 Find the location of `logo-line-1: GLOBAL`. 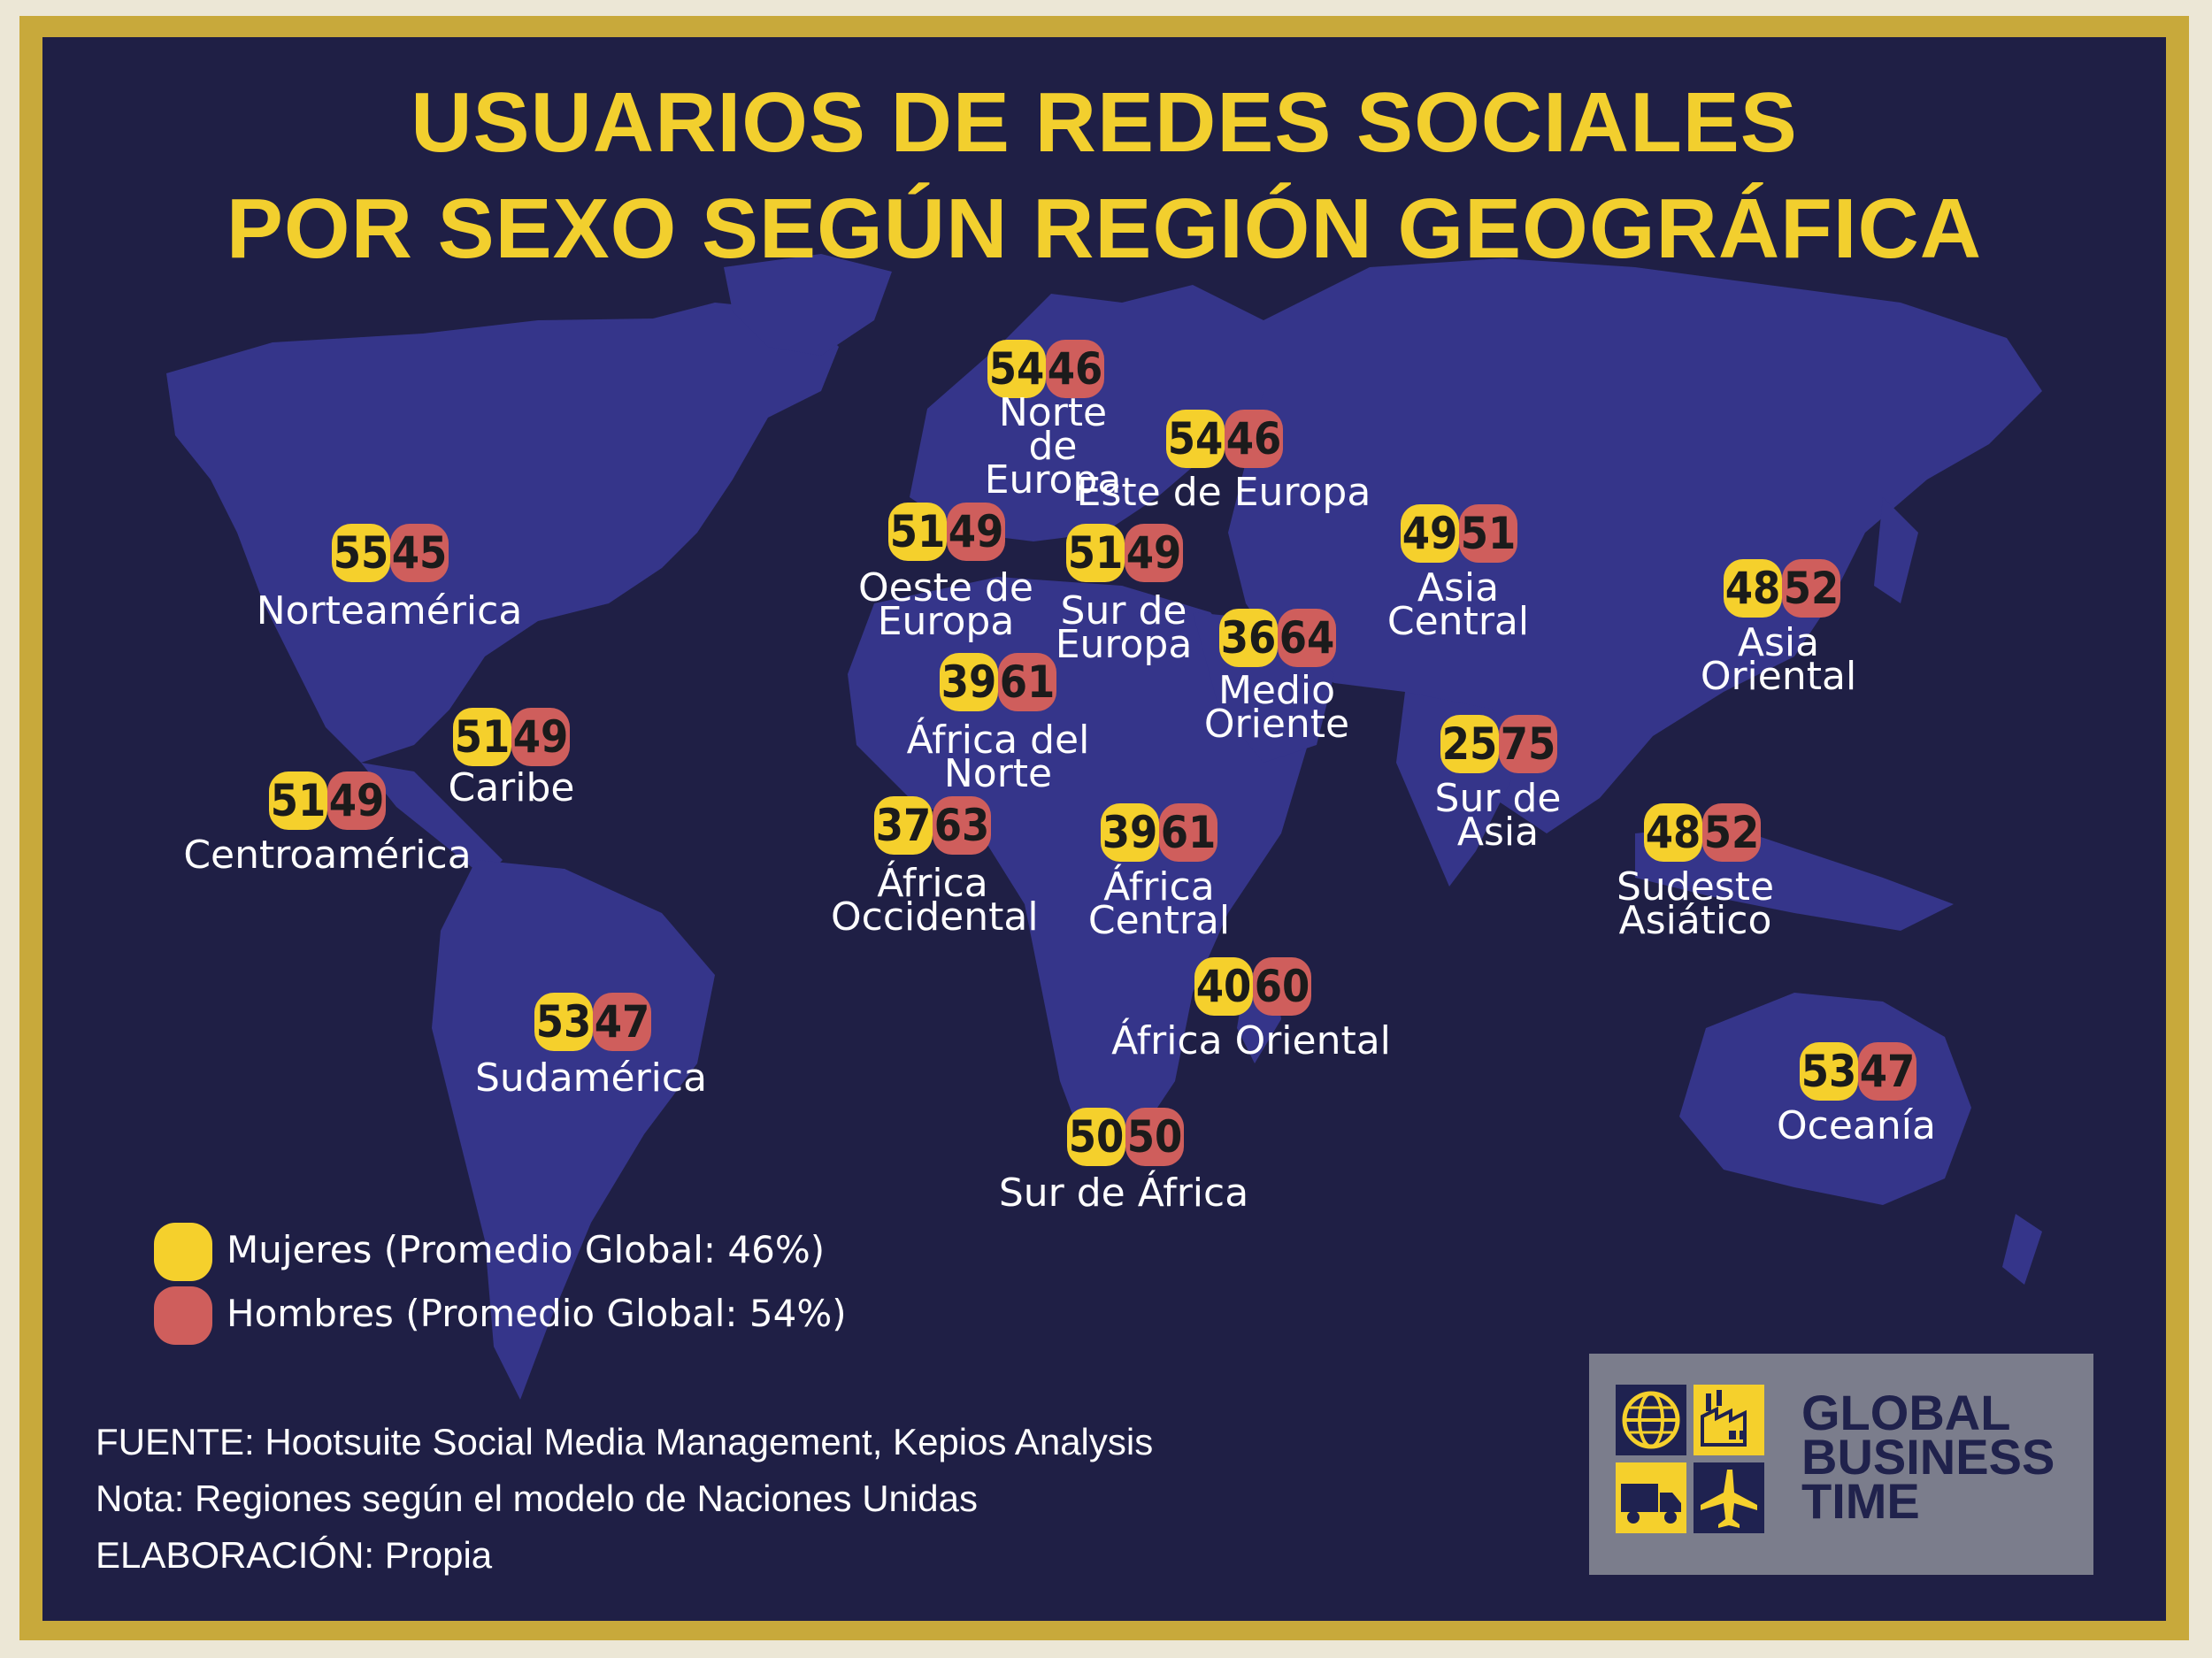

logo-line-1: GLOBAL is located at coordinates (1906, 1412).